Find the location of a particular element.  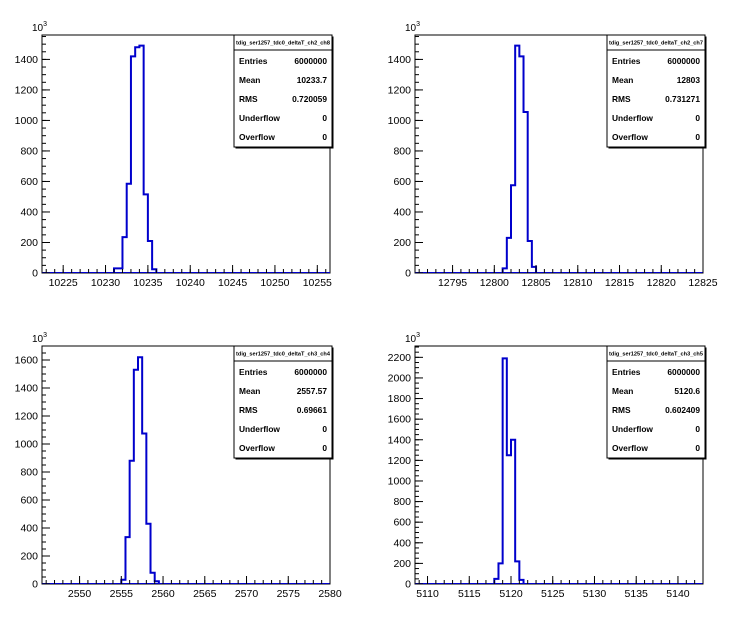

y-tick-label: 2000 is located at coordinates (400, 378).